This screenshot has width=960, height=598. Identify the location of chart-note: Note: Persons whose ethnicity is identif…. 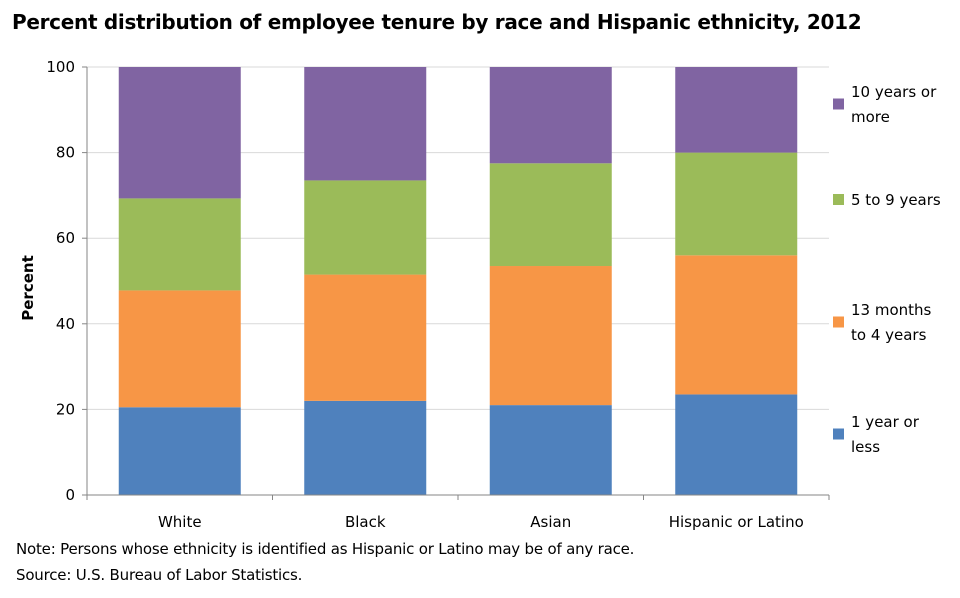
(325, 549).